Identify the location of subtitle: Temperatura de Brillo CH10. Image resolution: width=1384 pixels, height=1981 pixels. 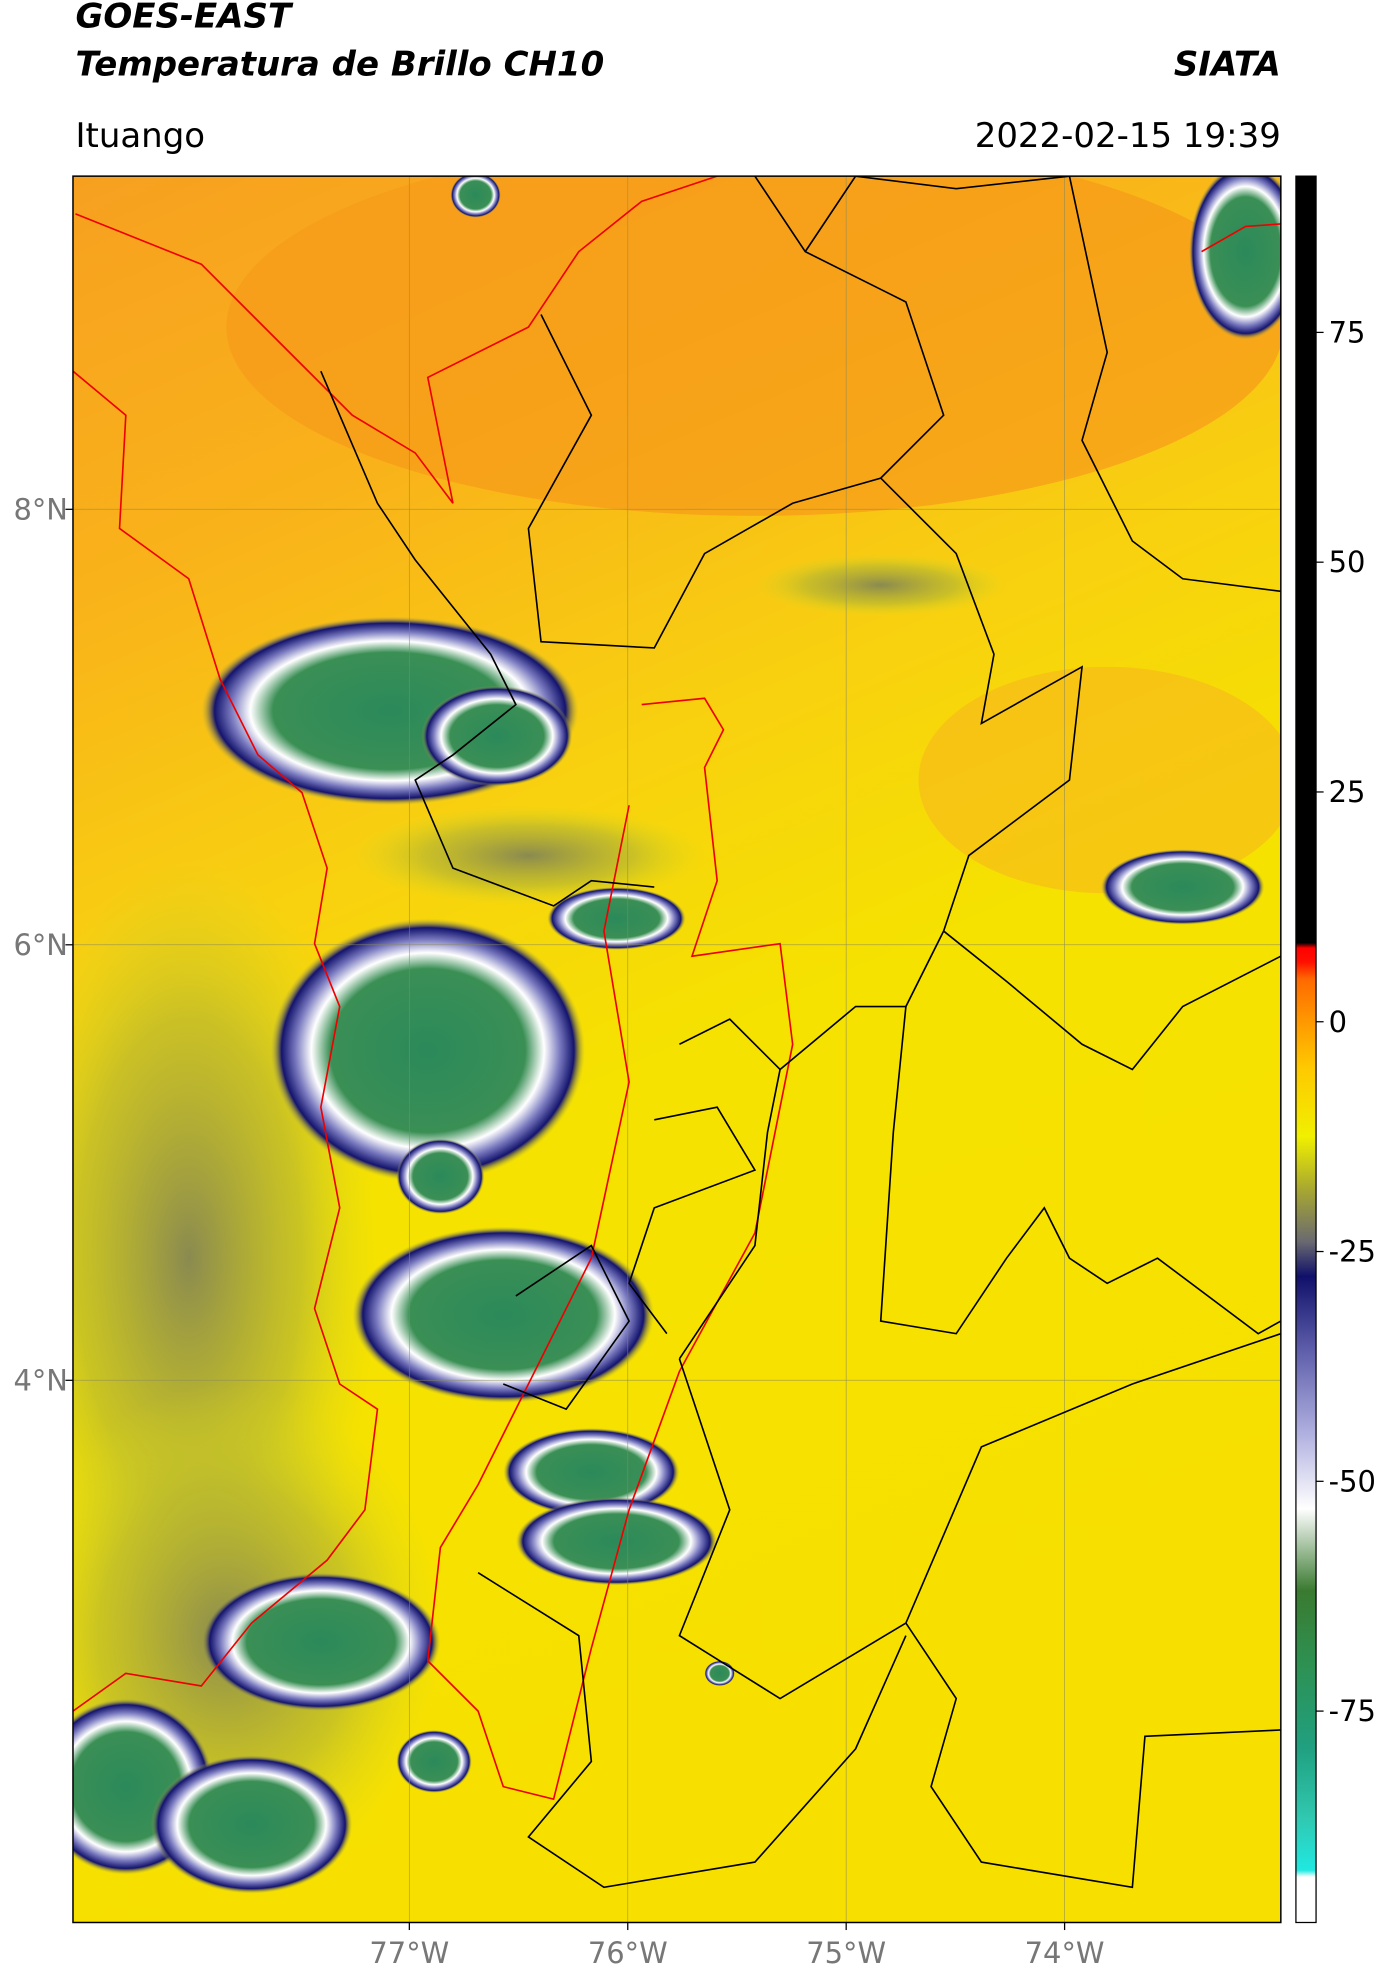
(339, 64).